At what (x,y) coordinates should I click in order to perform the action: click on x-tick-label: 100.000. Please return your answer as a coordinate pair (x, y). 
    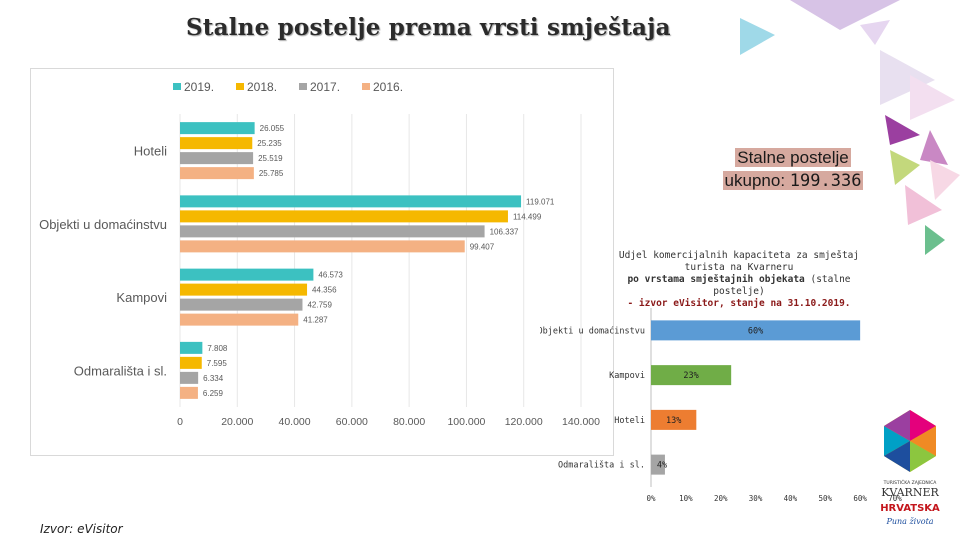
    Looking at the image, I should click on (466, 422).